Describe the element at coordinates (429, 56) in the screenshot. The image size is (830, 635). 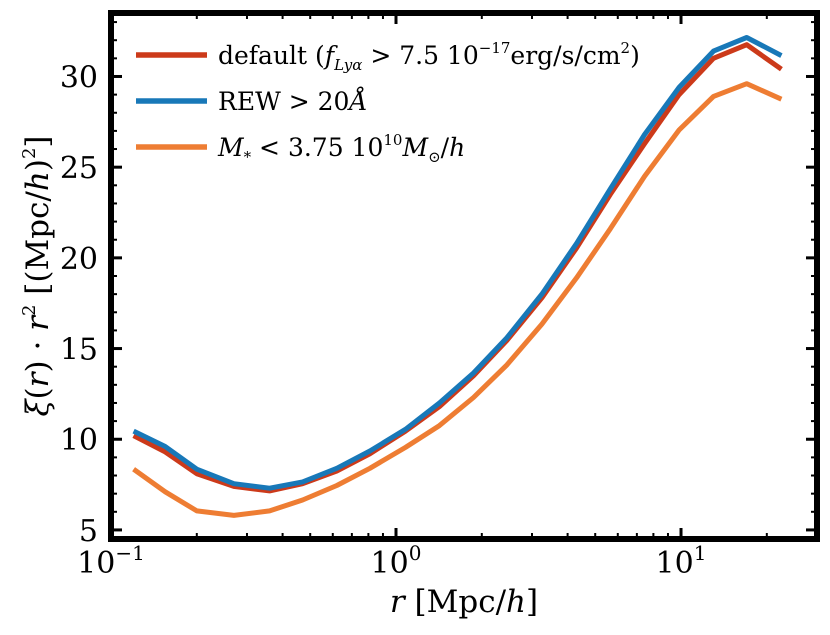
I see `legend-label-default: default (fLyα > 7.5 10−17erg/s/cm2)` at that location.